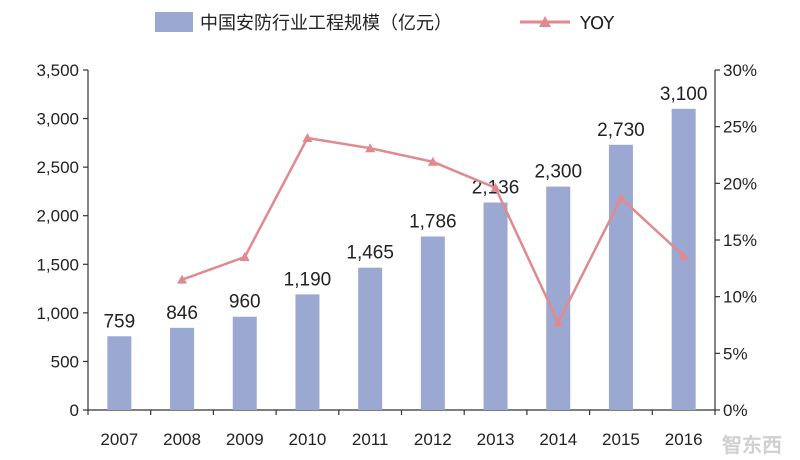 Image resolution: width=800 pixels, height=460 pixels. What do you see at coordinates (740, 127) in the screenshot?
I see `right-tick-label: 25%` at bounding box center [740, 127].